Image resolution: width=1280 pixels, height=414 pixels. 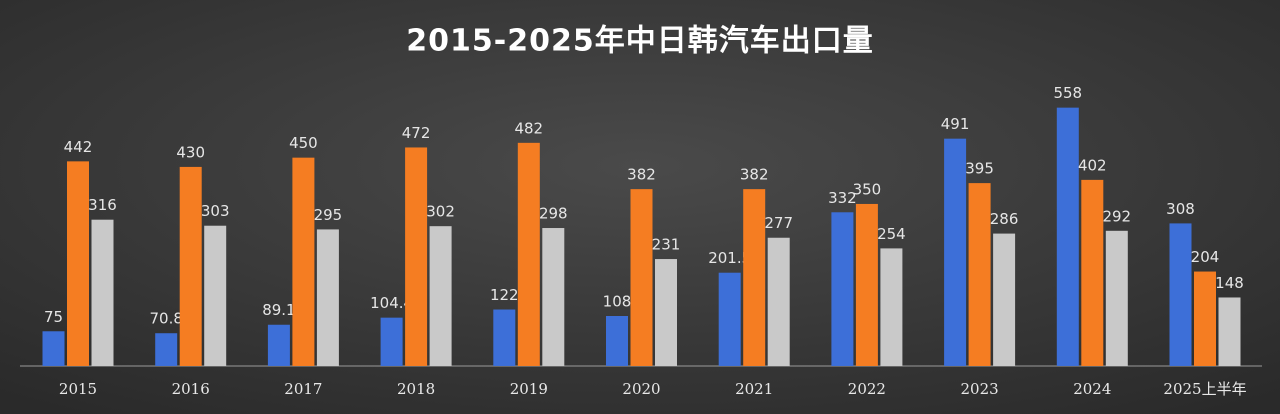 What do you see at coordinates (1067, 93) in the screenshot?
I see `value-label: 558` at bounding box center [1067, 93].